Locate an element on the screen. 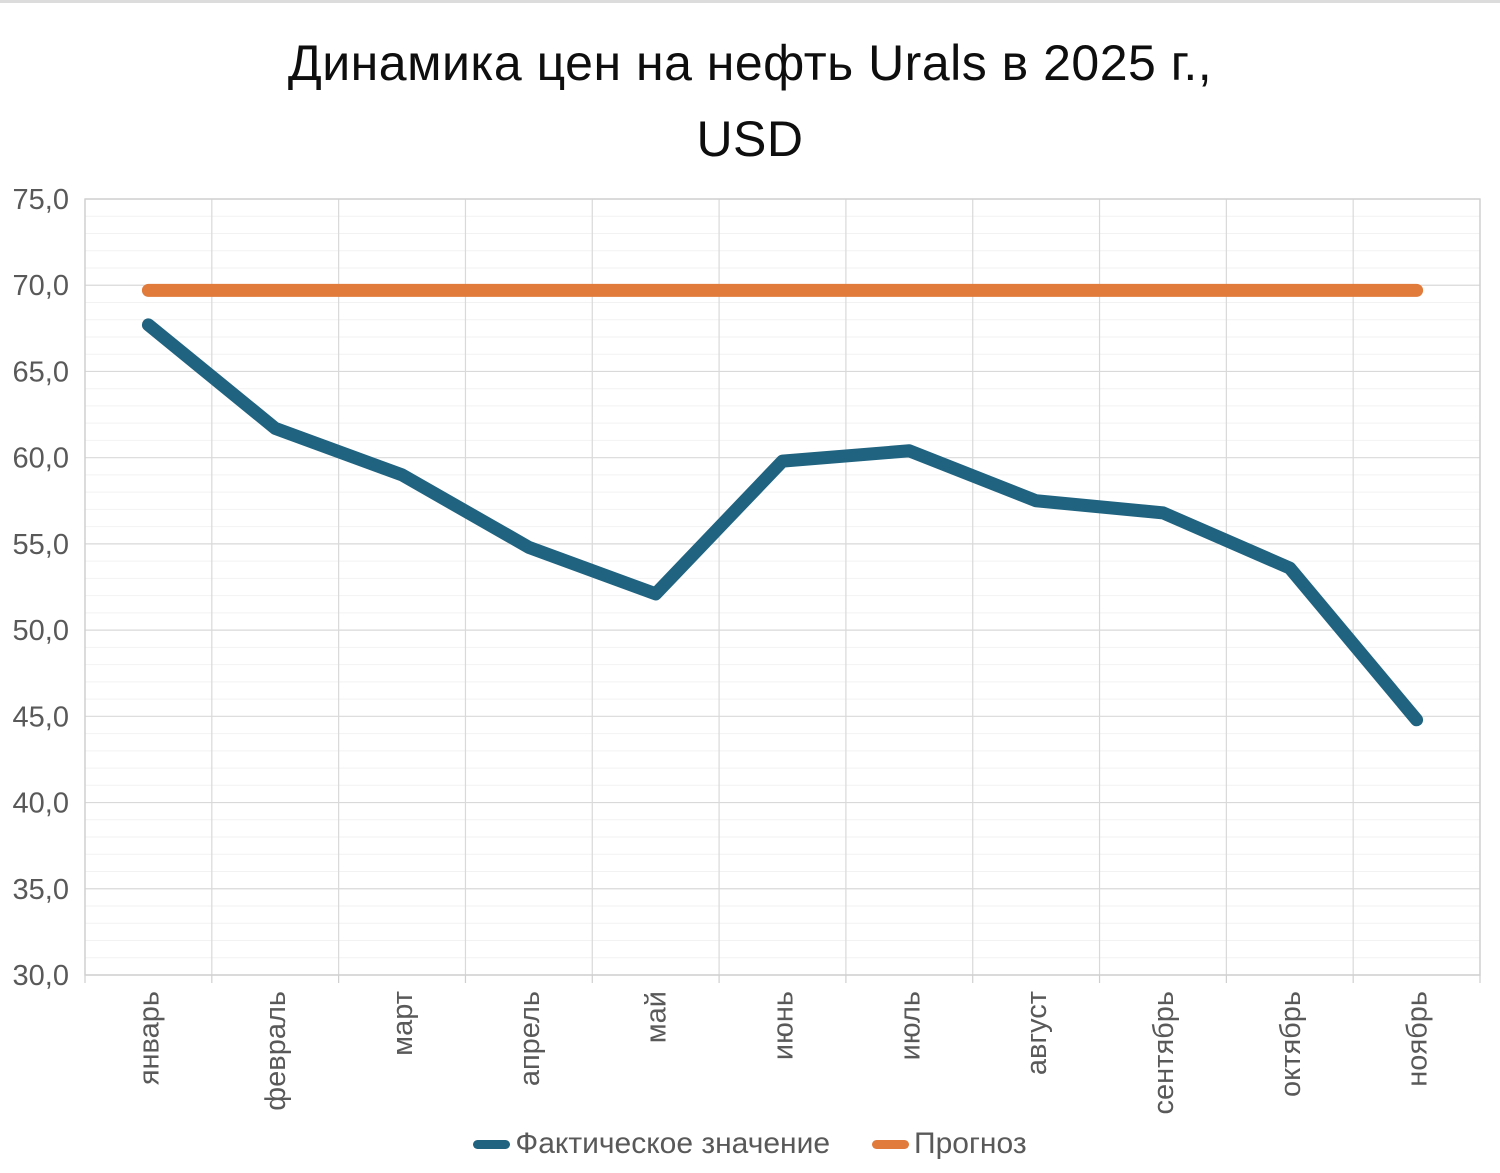  x-tick-label: октябрь is located at coordinates (1291, 1044).